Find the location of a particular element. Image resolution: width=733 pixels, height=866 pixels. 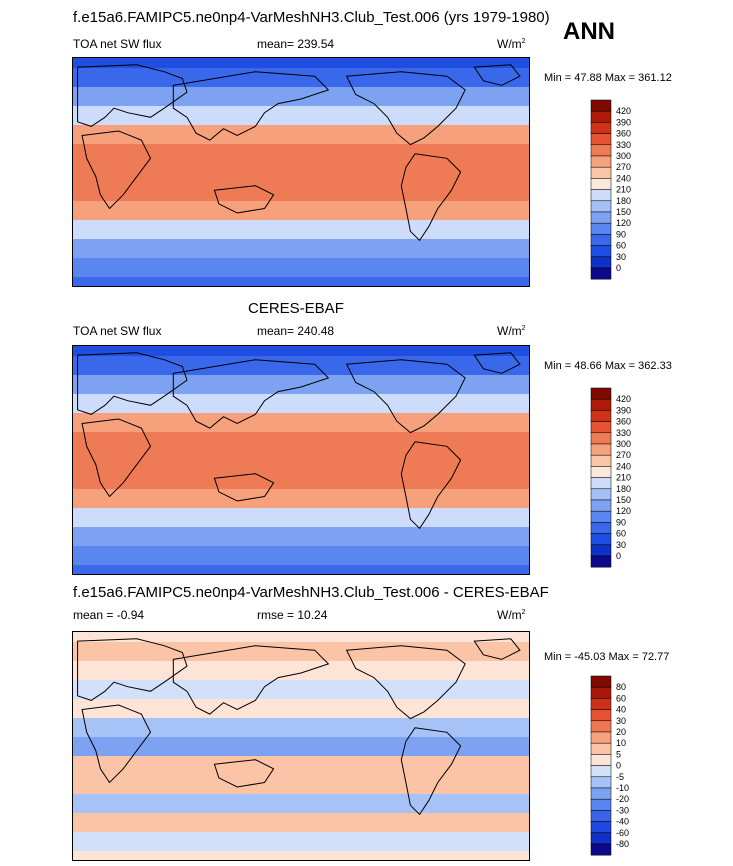

panel-minmax: Min = -45.03 Max = 72.77 is located at coordinates (607, 657).